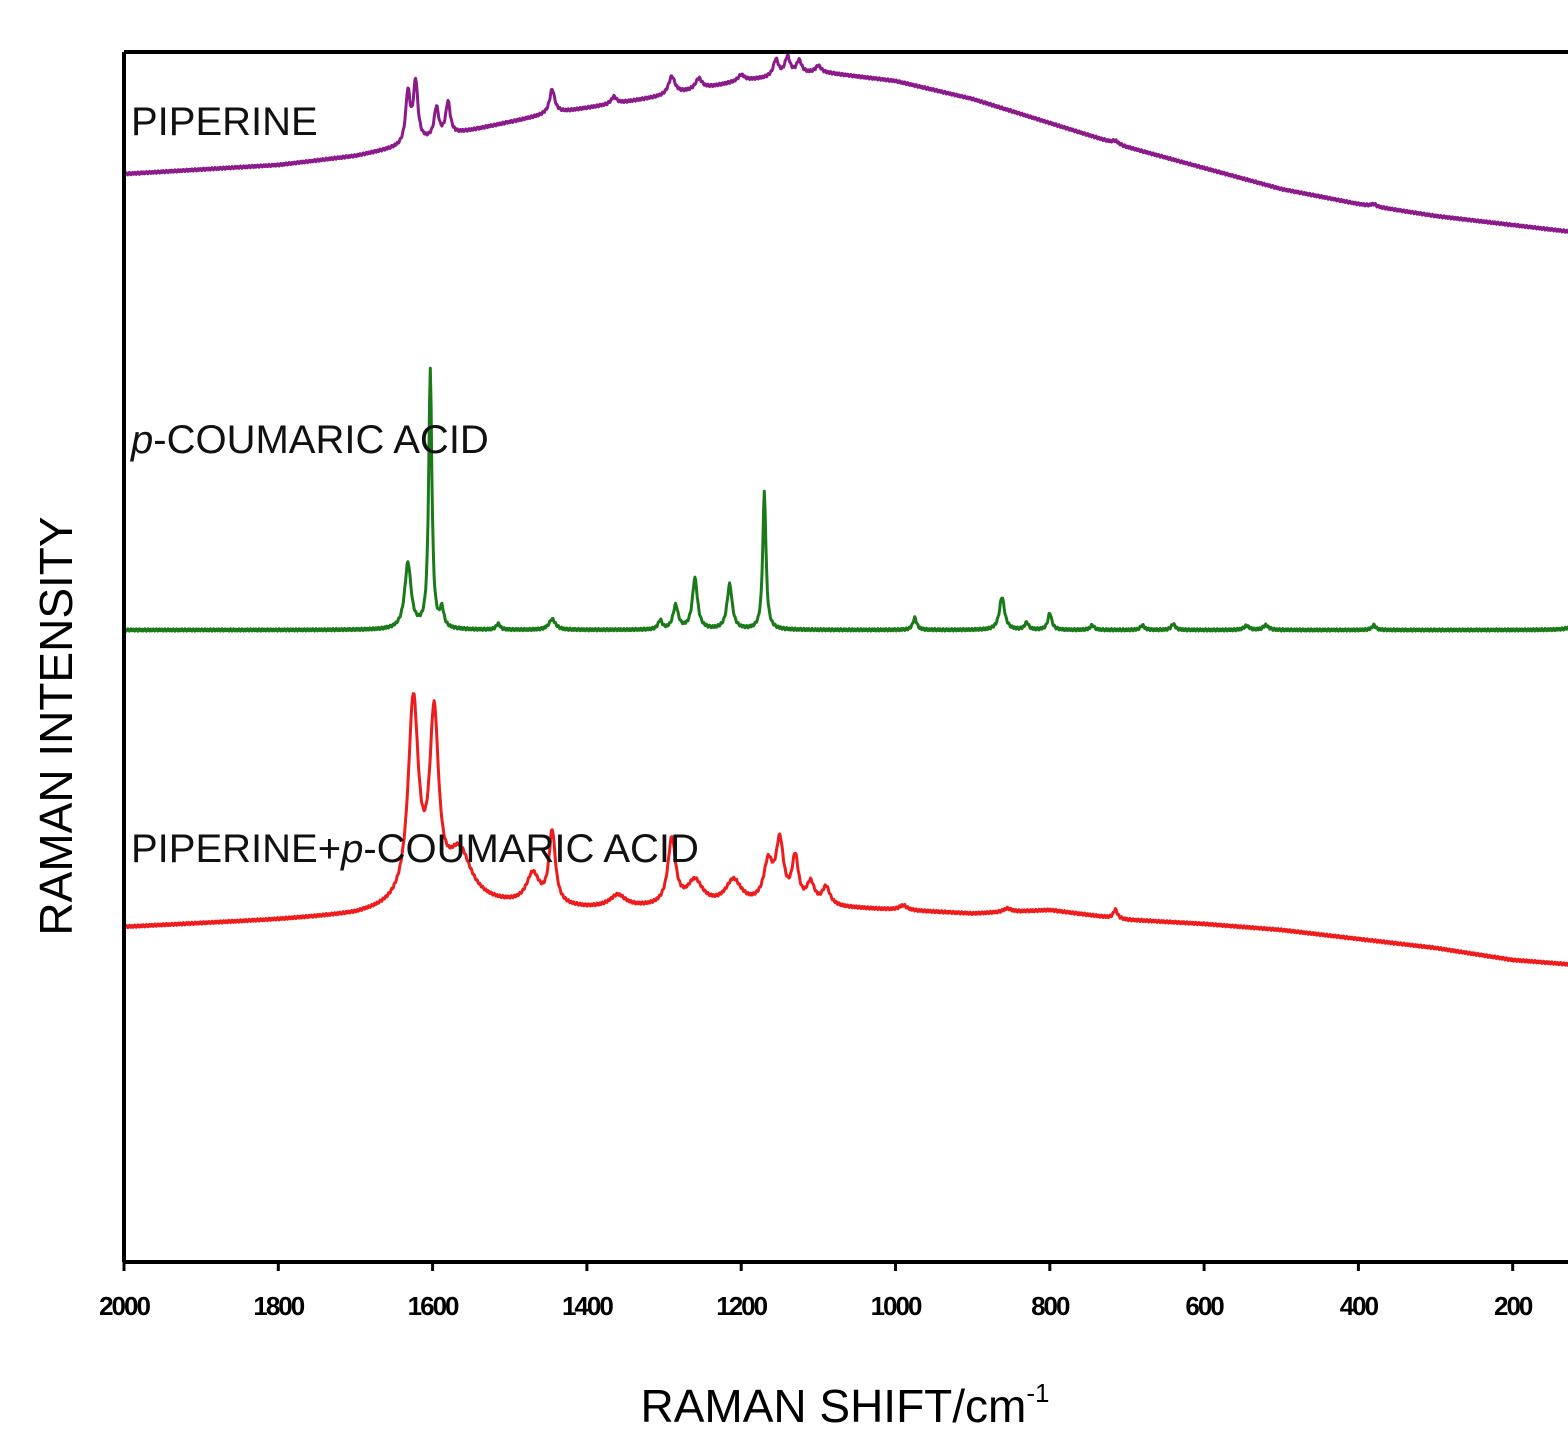 Image resolution: width=1568 pixels, height=1445 pixels. Describe the element at coordinates (56, 725) in the screenshot. I see `y-axis-title: RAMAN INTENSITY` at that location.